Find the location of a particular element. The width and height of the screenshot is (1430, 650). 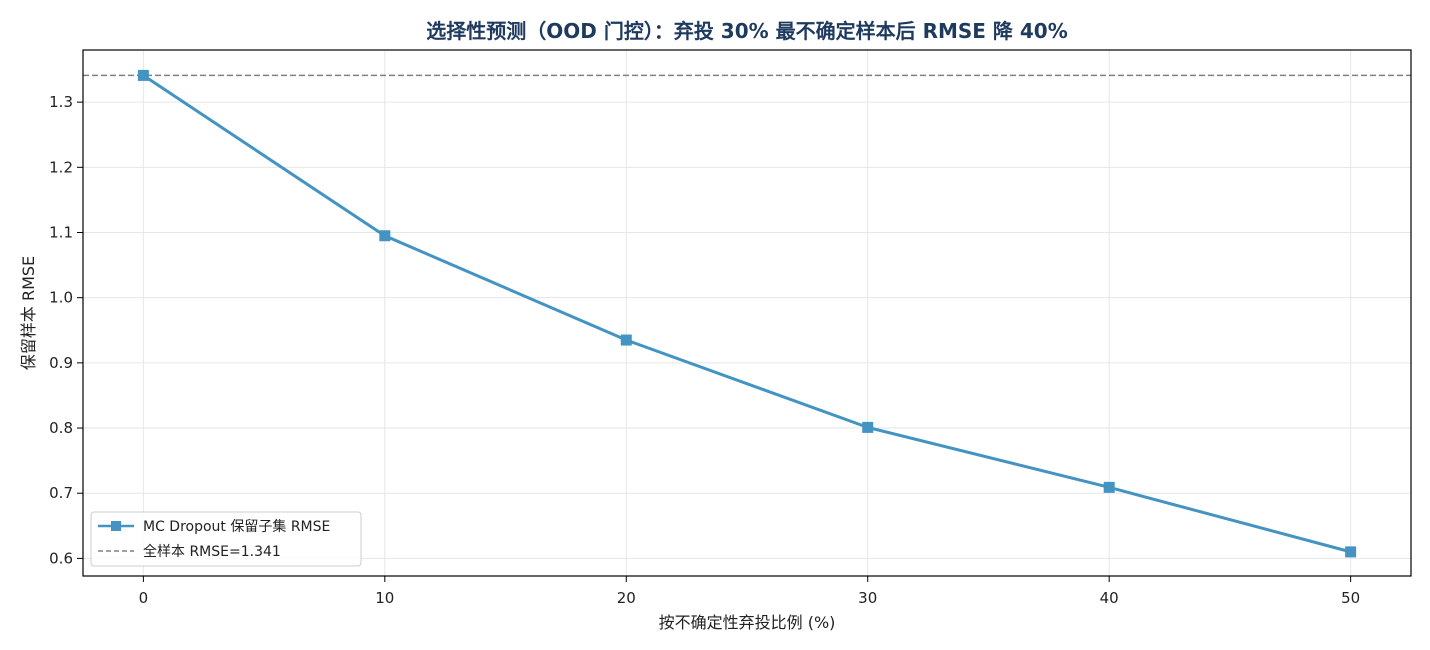

x-tick-label: 0 is located at coordinates (144, 598).